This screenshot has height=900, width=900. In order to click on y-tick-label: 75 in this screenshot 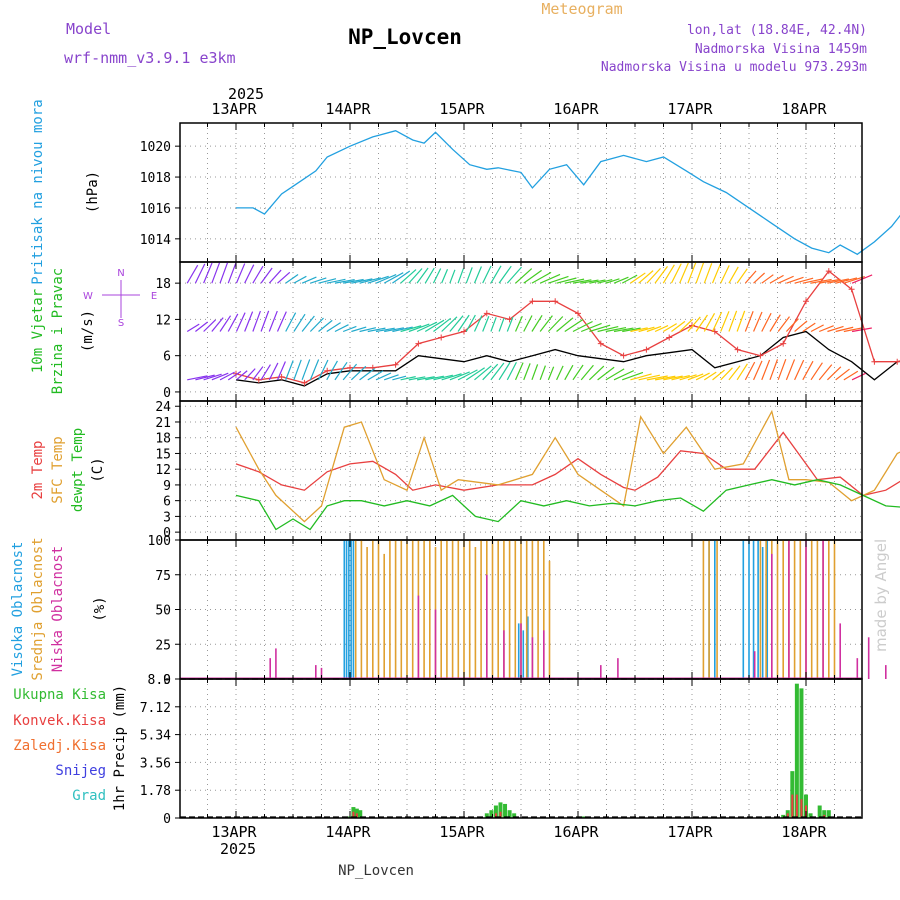, I will do `click(163, 576)`.